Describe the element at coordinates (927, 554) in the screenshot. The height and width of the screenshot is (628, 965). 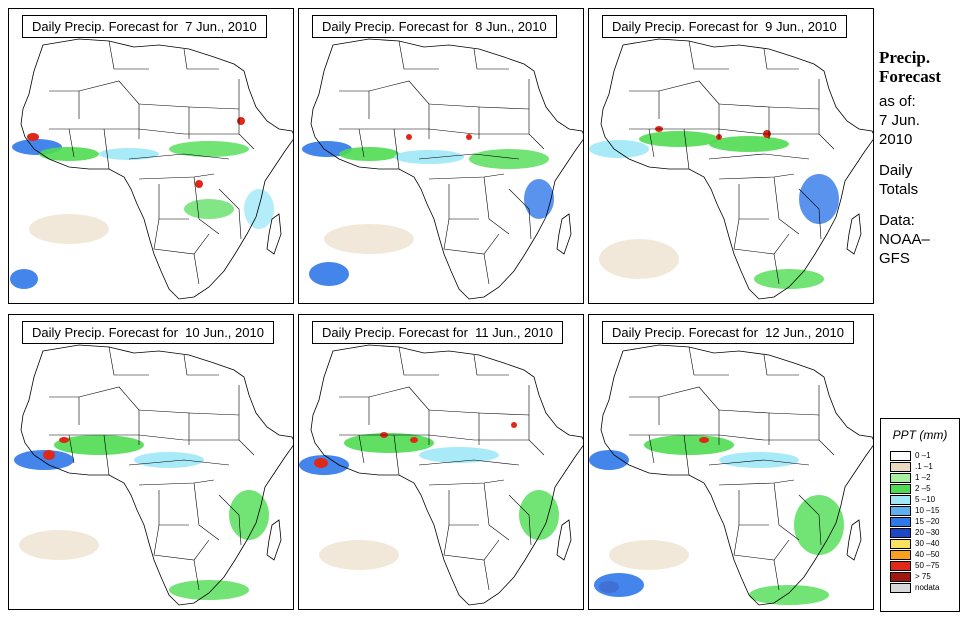
I see `legend-label: 40 –50` at that location.